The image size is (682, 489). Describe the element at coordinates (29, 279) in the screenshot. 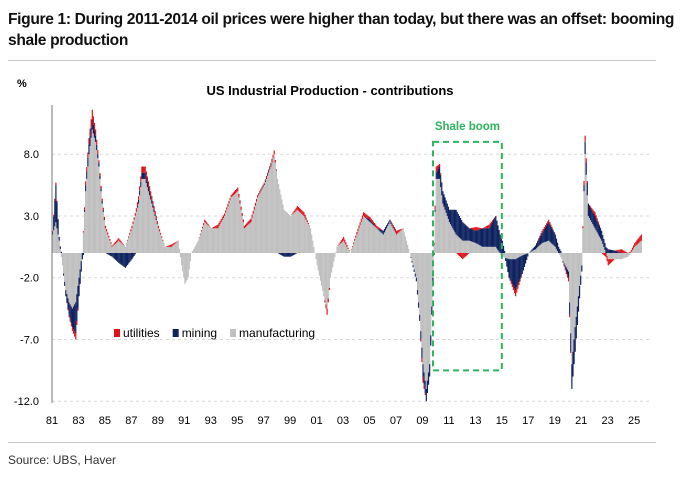

I see `y-tick-label: -2.0` at that location.